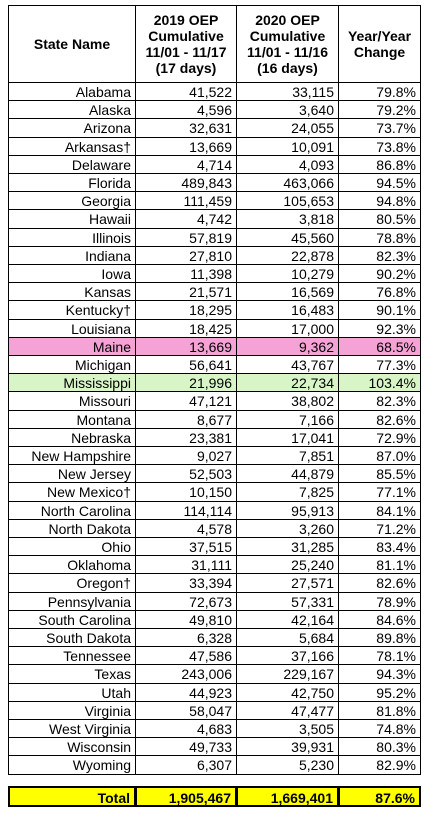 Image resolution: width=433 pixels, height=818 pixels. I want to click on value-cell: 44,879, so click(287, 473).